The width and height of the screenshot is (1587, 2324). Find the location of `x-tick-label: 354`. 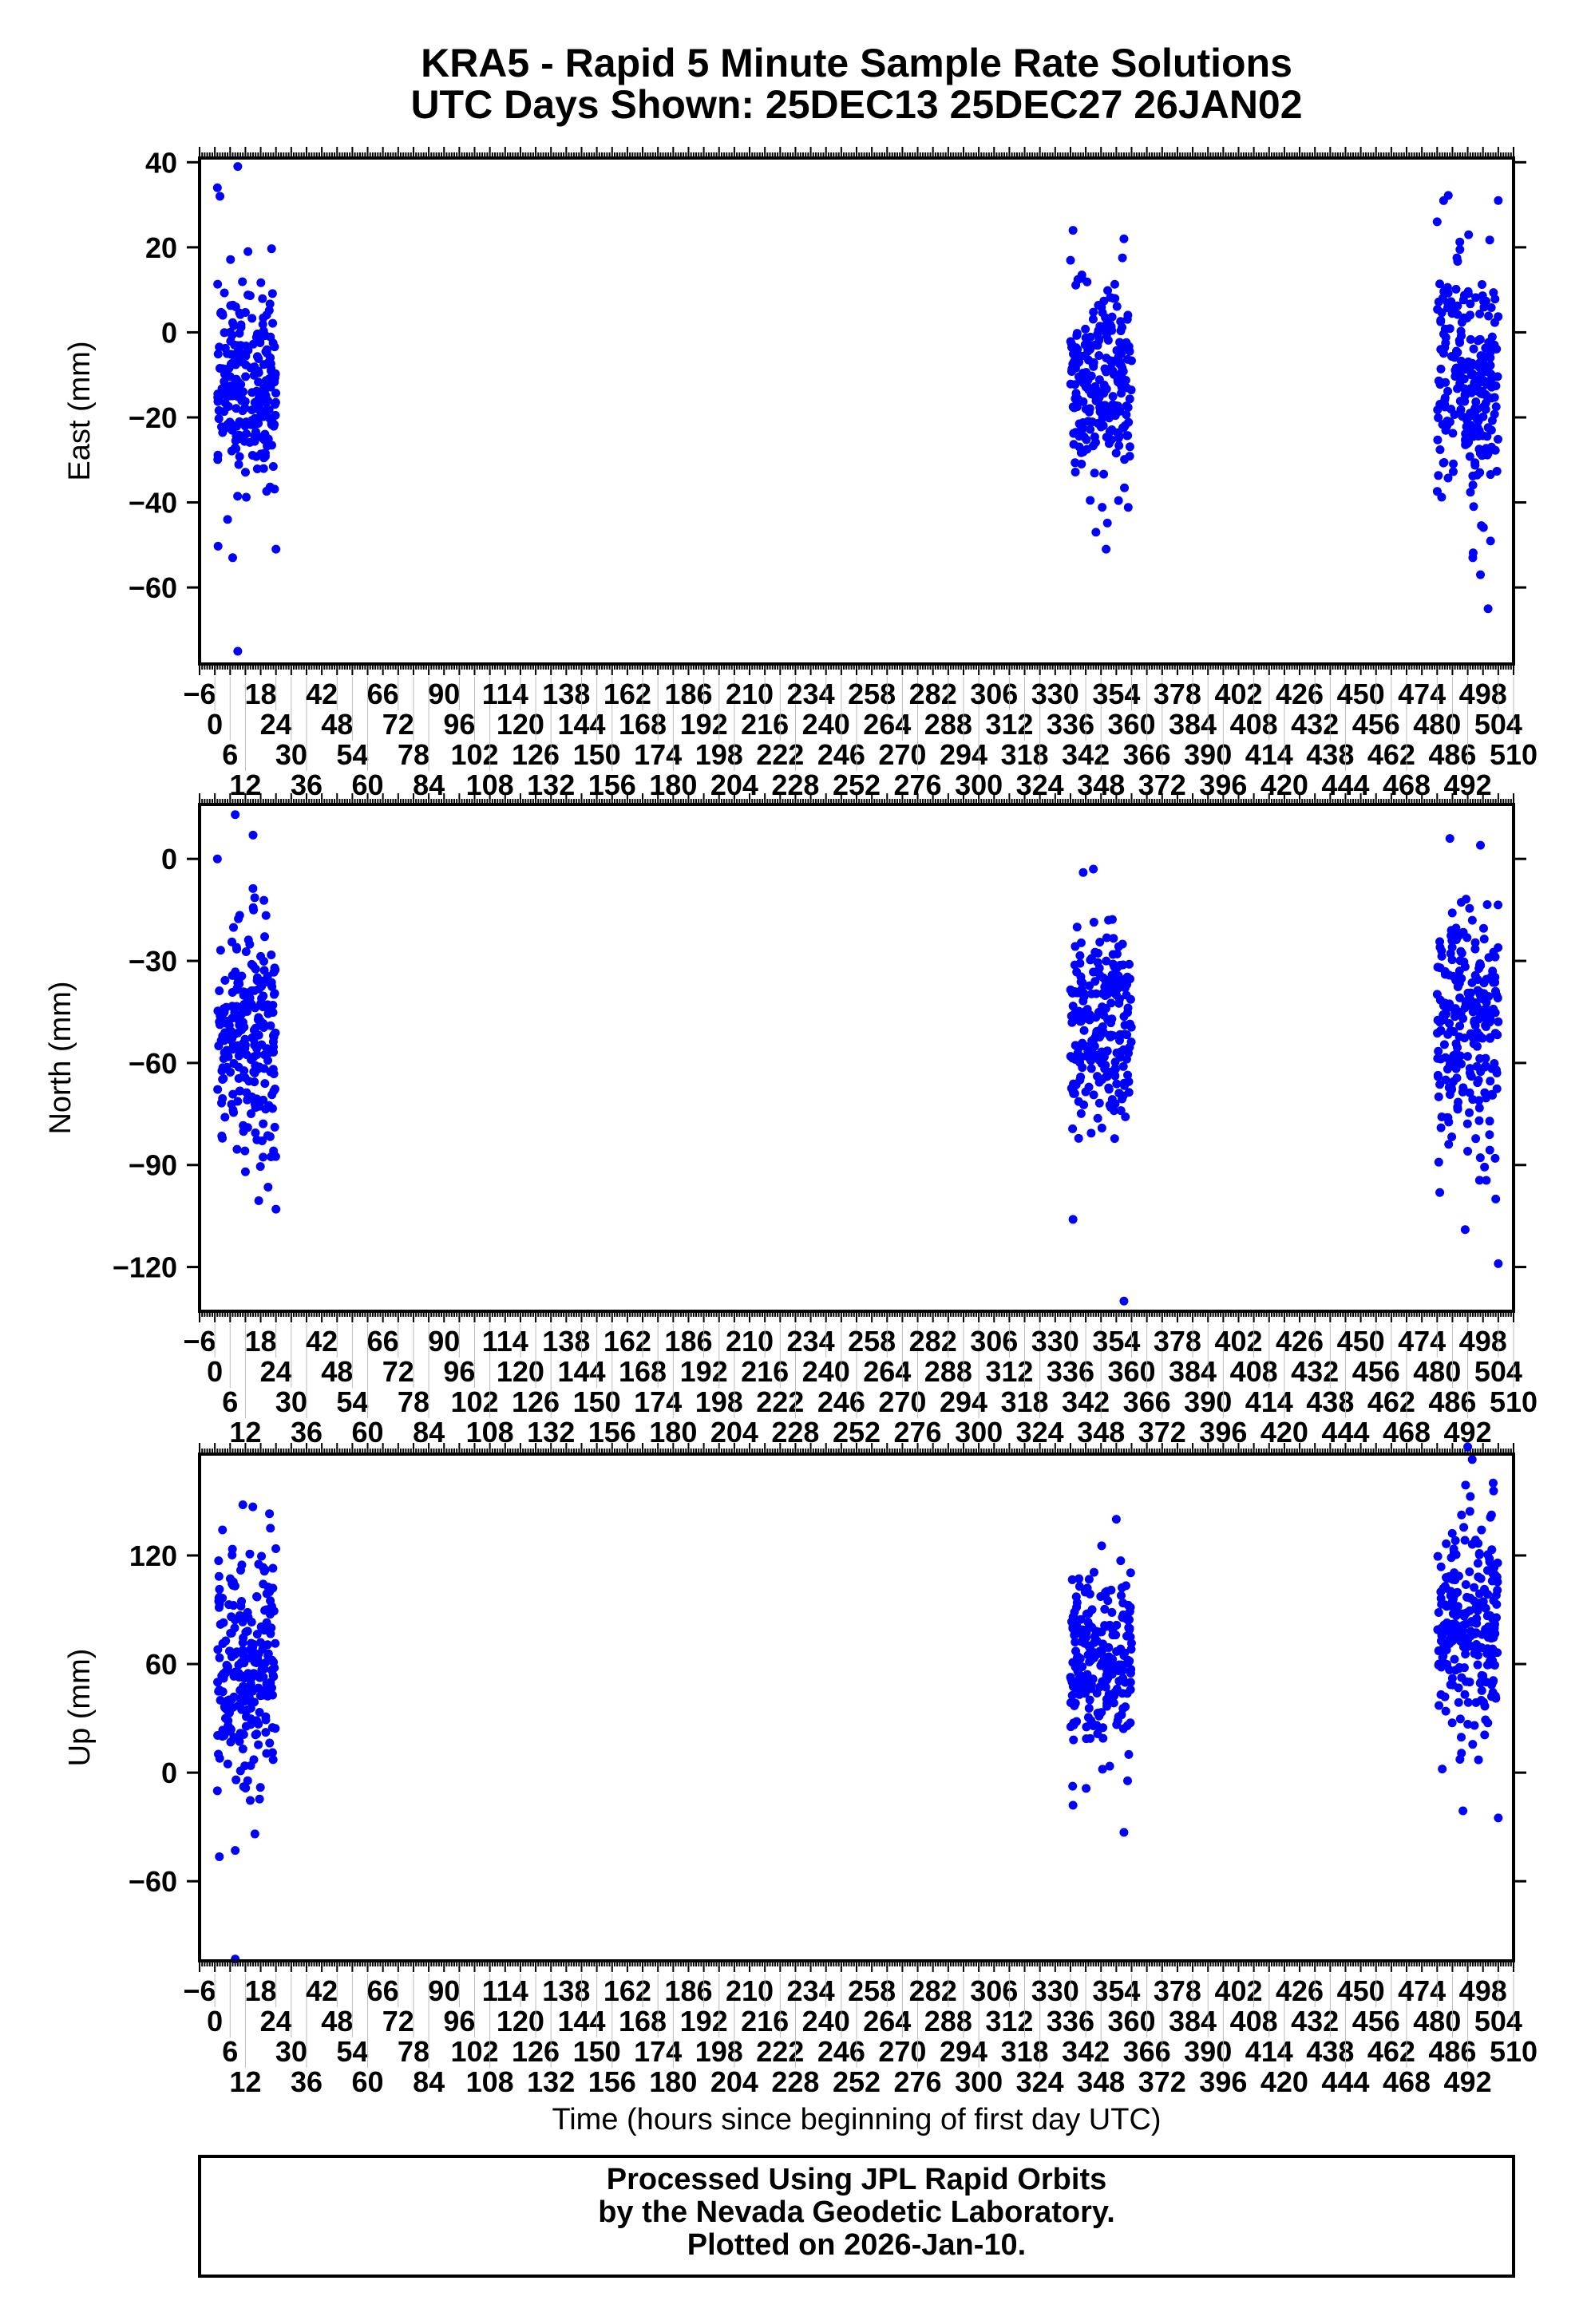

x-tick-label: 354 is located at coordinates (1116, 1991).